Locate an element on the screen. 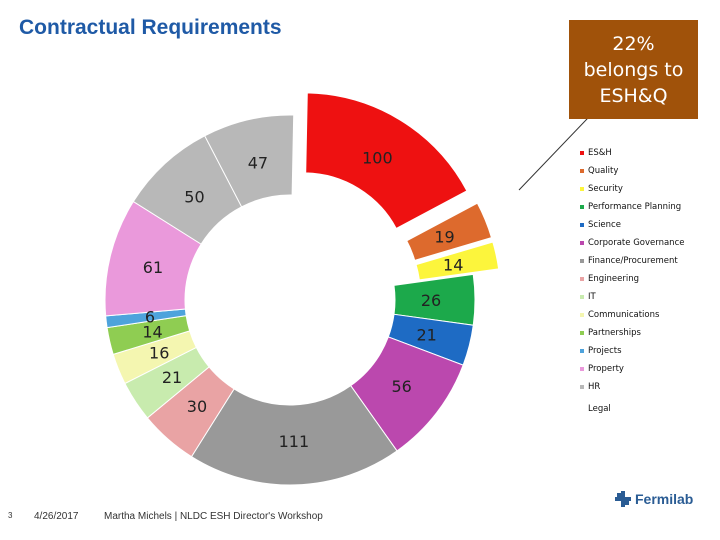 The image size is (720, 540). slice-finance-procurement is located at coordinates (294, 435).